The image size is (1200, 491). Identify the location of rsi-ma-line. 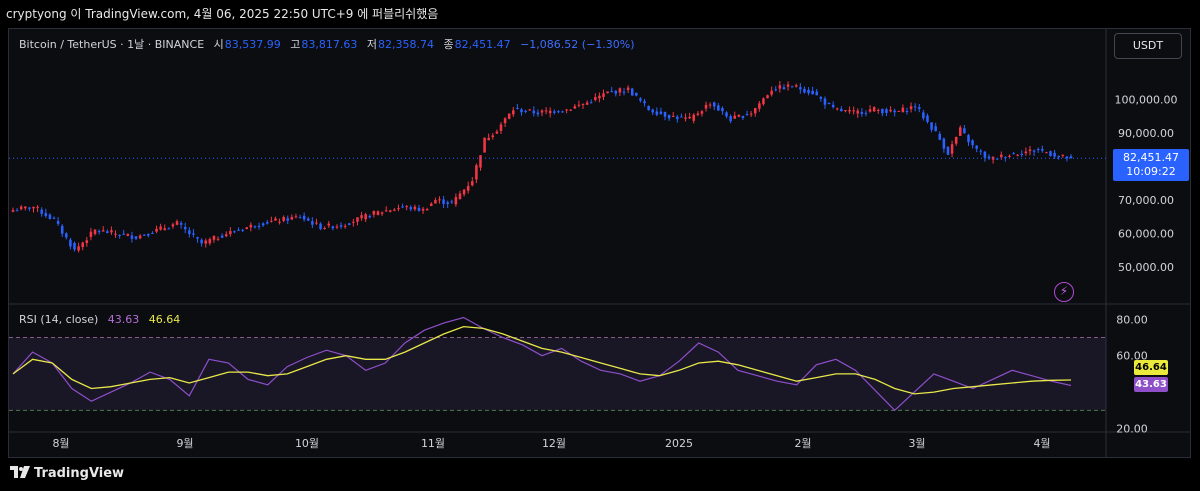
(542, 360).